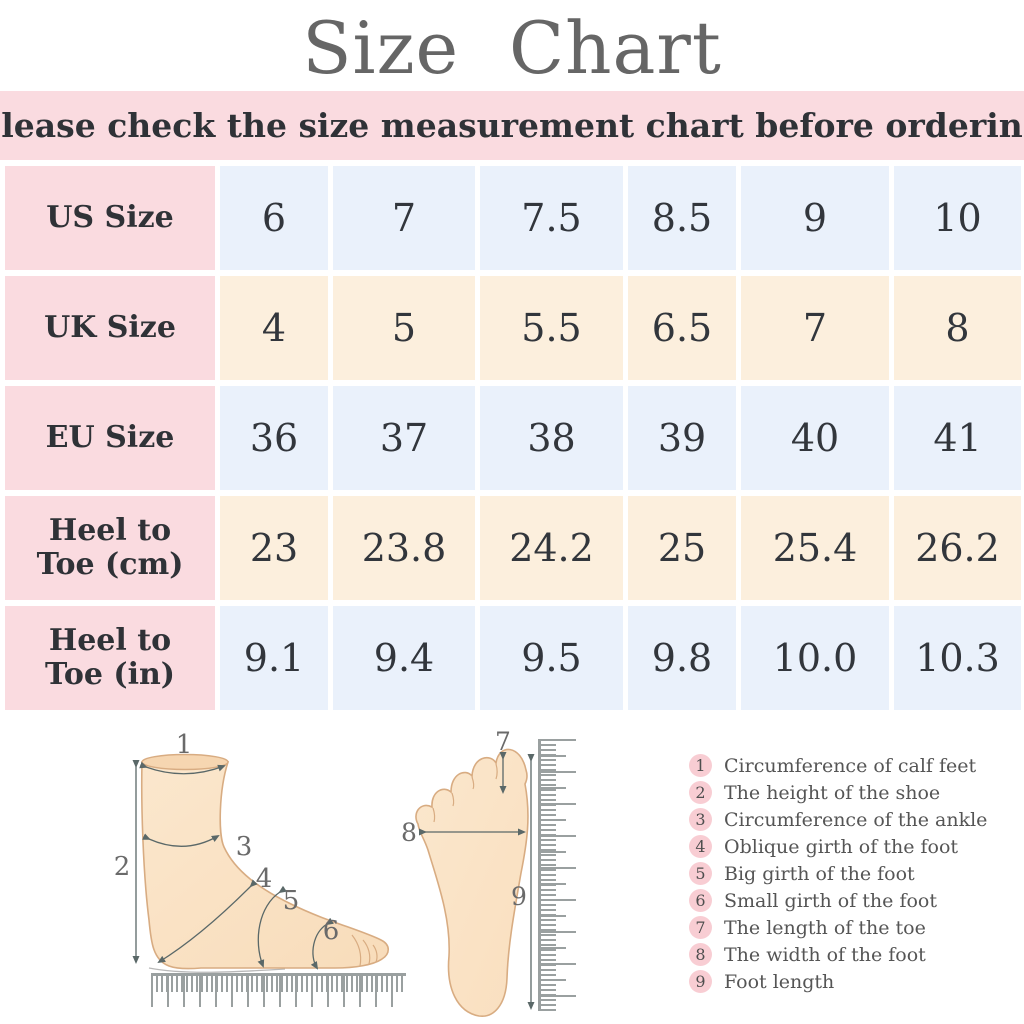 Image resolution: width=1024 pixels, height=1024 pixels. I want to click on size-cell: 36, so click(274, 438).